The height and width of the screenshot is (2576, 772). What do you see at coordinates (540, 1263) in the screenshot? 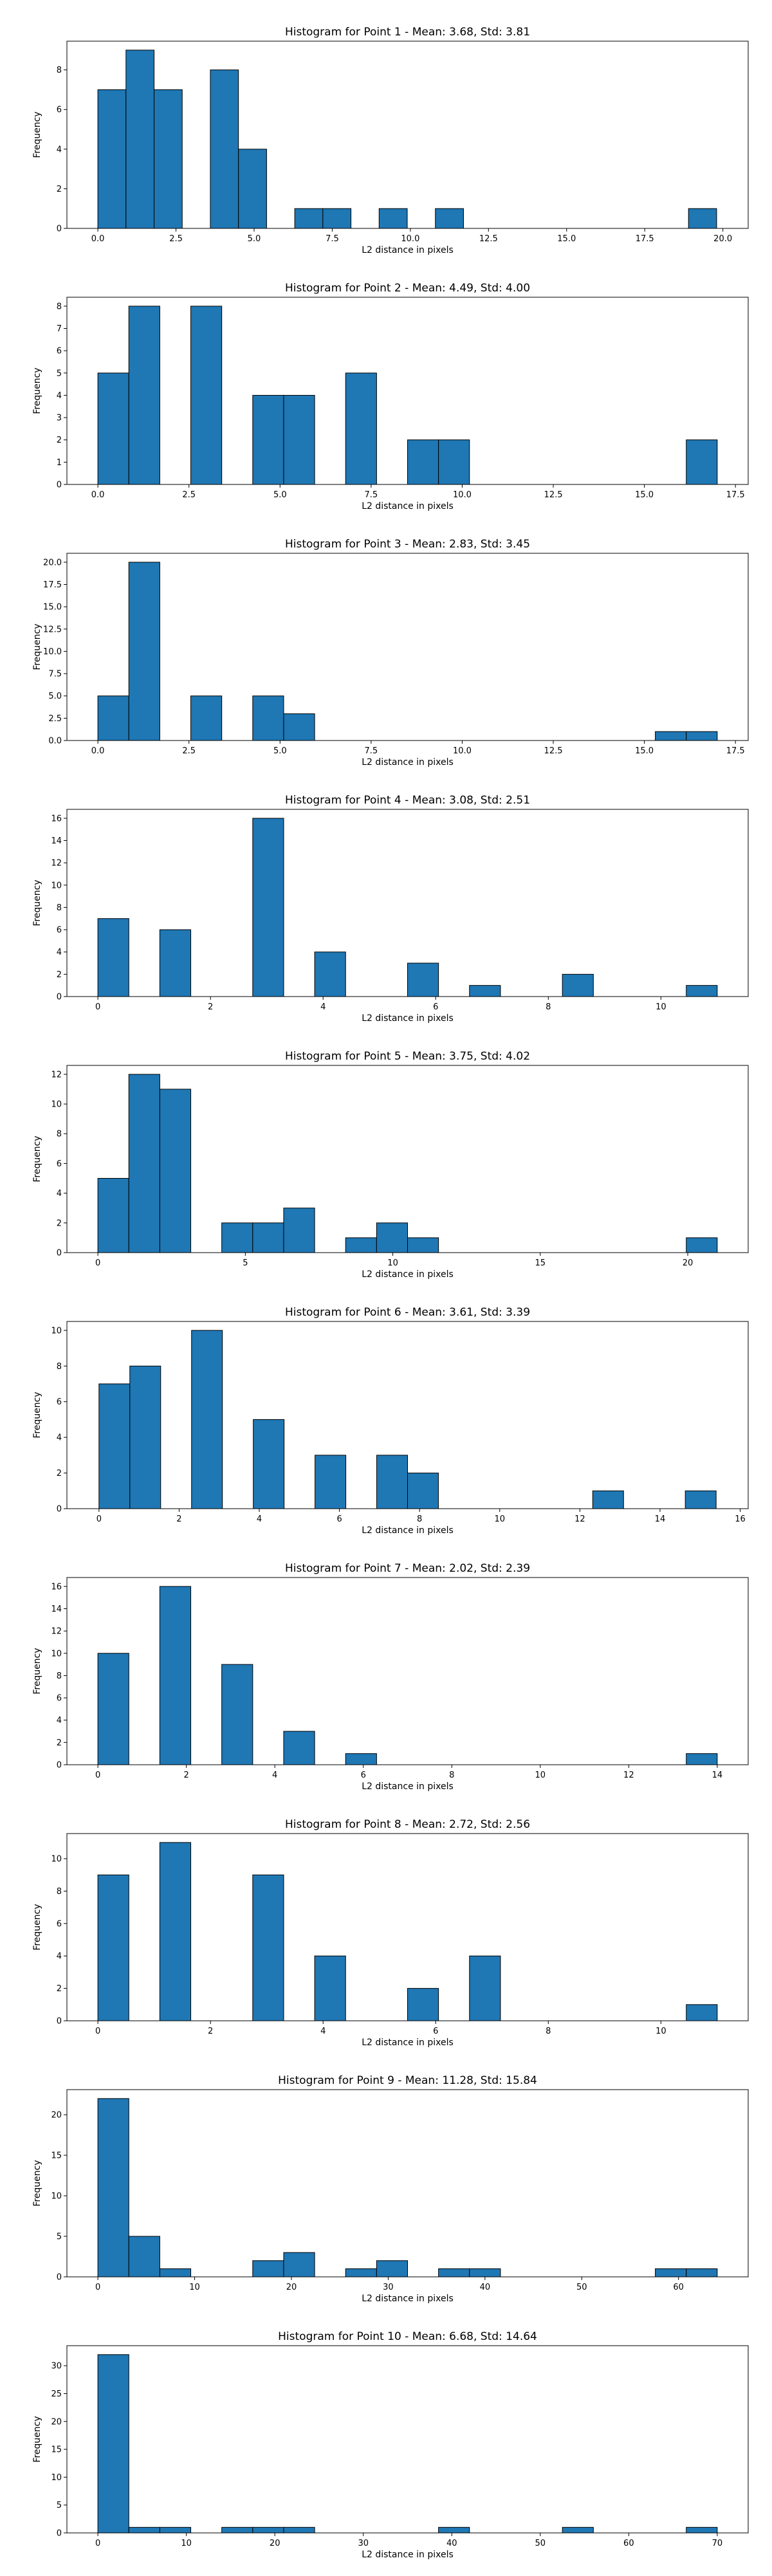
I see `x-tick-label: 15` at bounding box center [540, 1263].